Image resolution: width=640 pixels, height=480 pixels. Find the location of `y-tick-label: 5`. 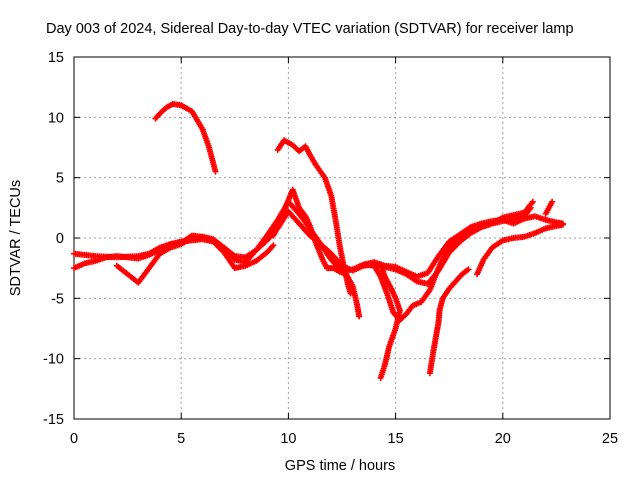

y-tick-label: 5 is located at coordinates (60, 179).